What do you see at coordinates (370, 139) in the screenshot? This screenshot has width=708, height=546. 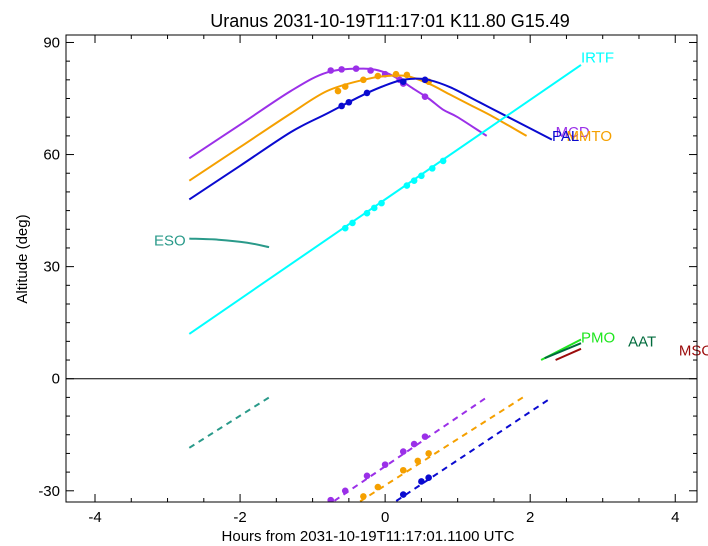 I see `series-line-pal` at bounding box center [370, 139].